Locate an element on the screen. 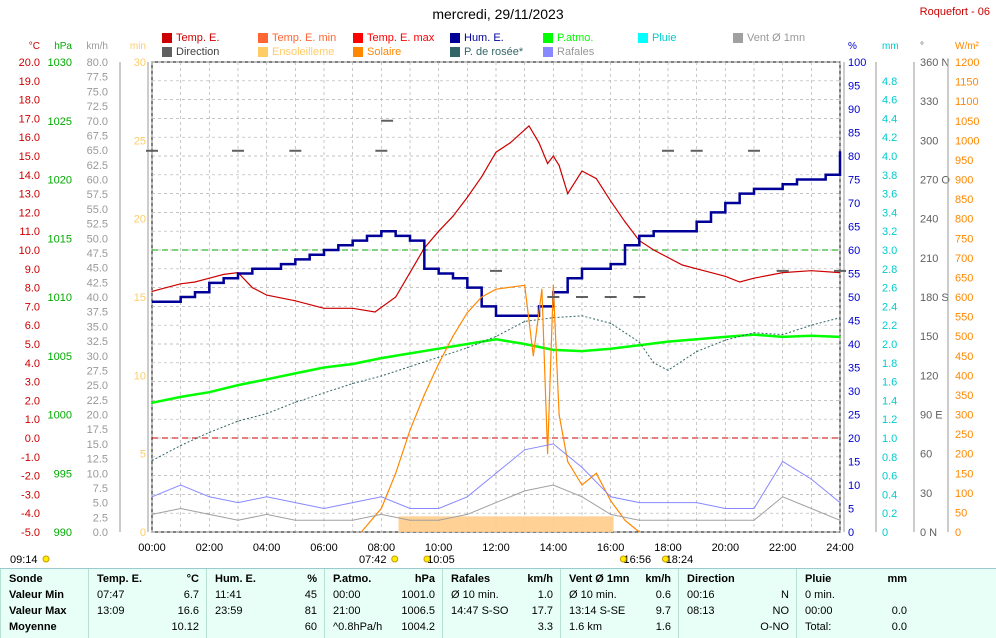 Image resolution: width=996 pixels, height=638 pixels. axis-tick-dir: 180 S is located at coordinates (934, 298).